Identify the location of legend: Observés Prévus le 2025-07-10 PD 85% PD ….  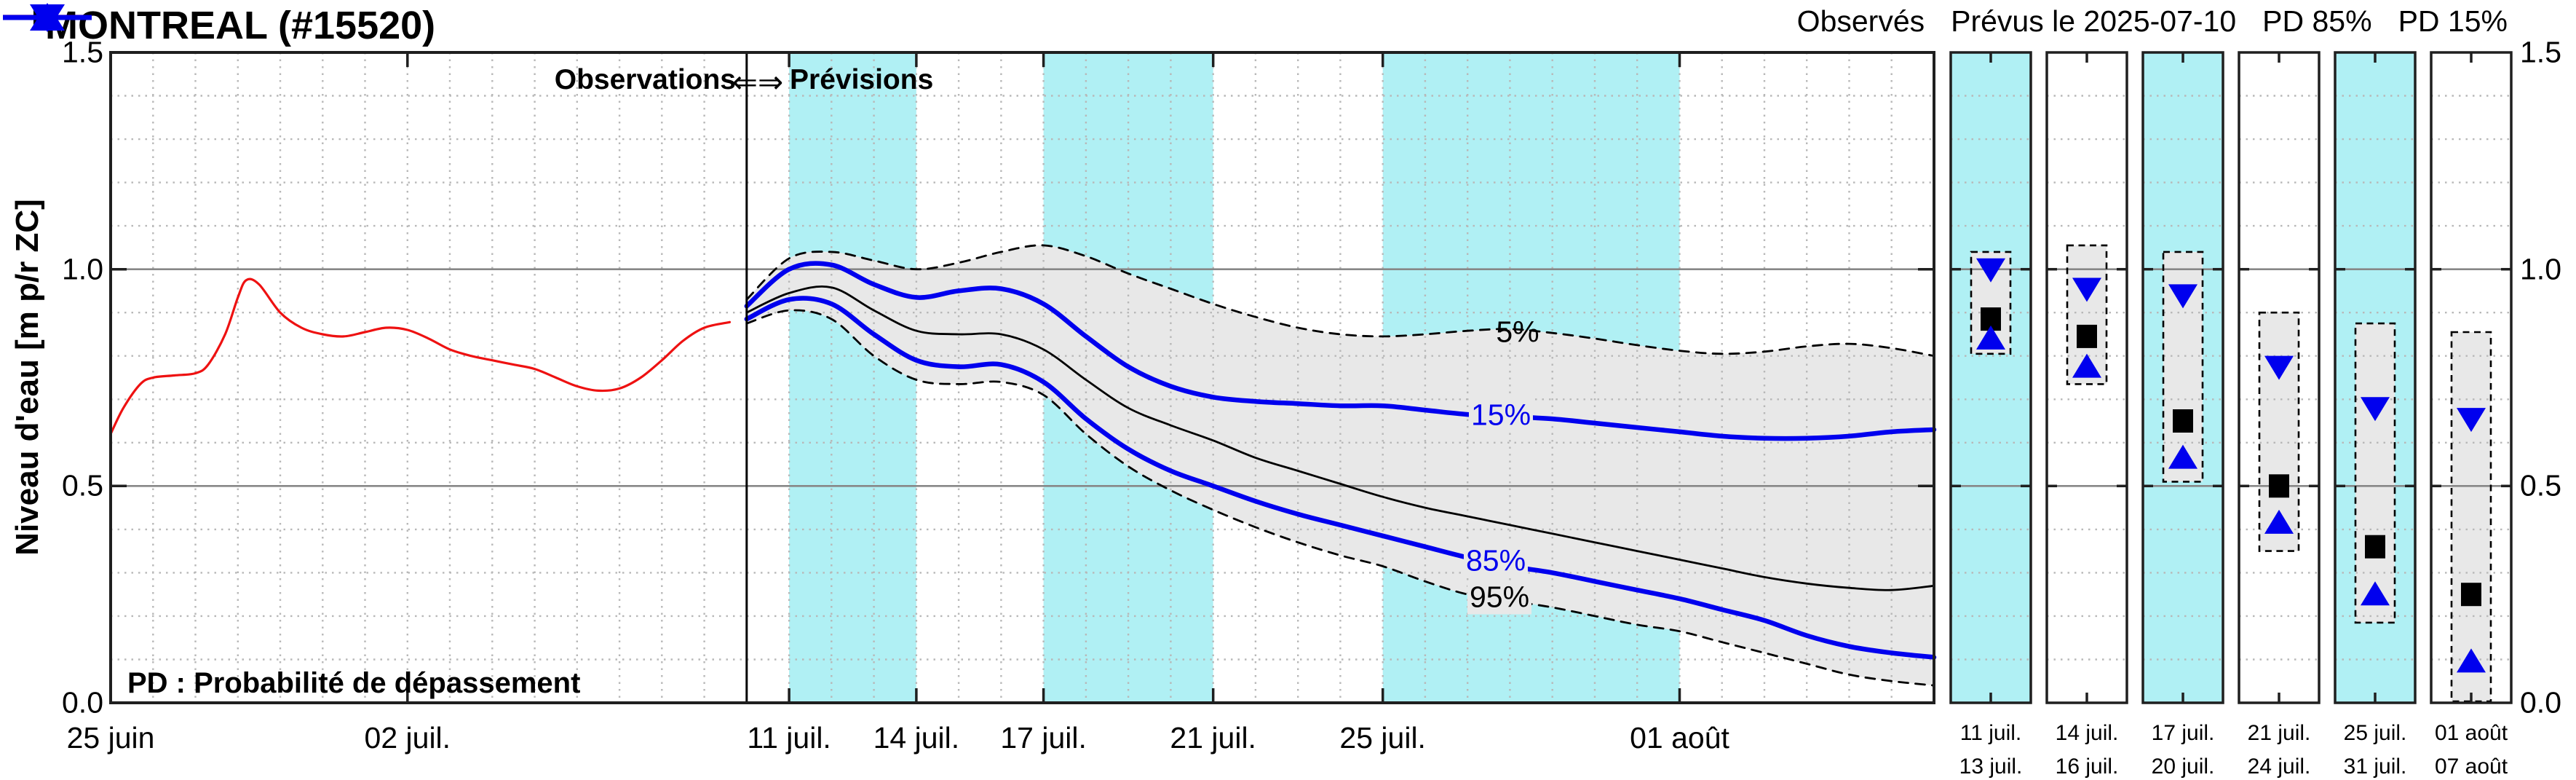
(1254, 21).